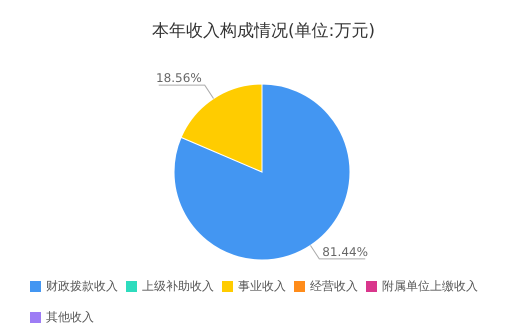  Describe the element at coordinates (178, 286) in the screenshot. I see `legend-label: 上级补助收入` at that location.